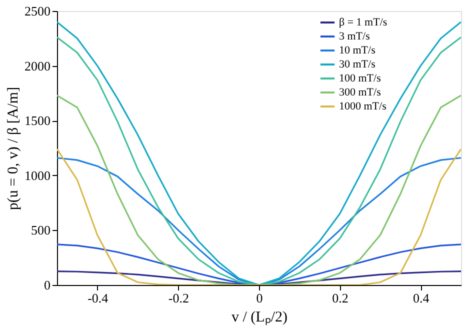 The width and height of the screenshot is (466, 329). Describe the element at coordinates (37, 66) in the screenshot. I see `y-tick-label: 2000` at that location.